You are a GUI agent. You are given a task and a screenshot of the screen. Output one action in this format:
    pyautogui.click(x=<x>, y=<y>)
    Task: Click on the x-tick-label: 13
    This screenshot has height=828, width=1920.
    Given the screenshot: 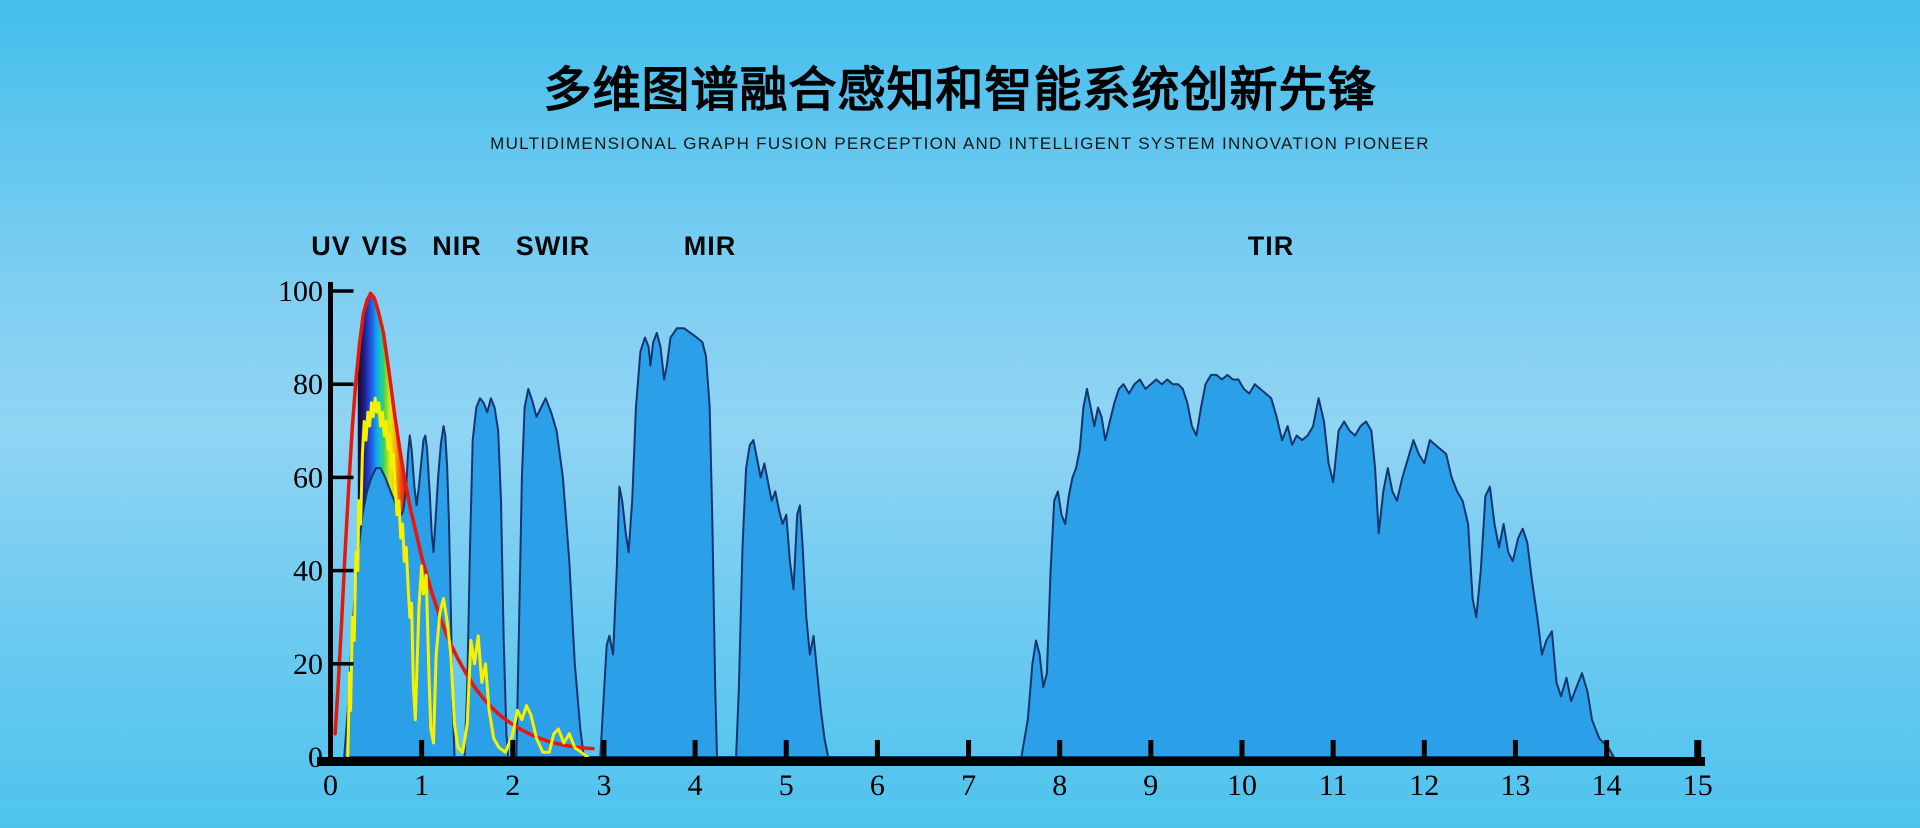 What is the action you would take?
    pyautogui.click(x=1516, y=785)
    